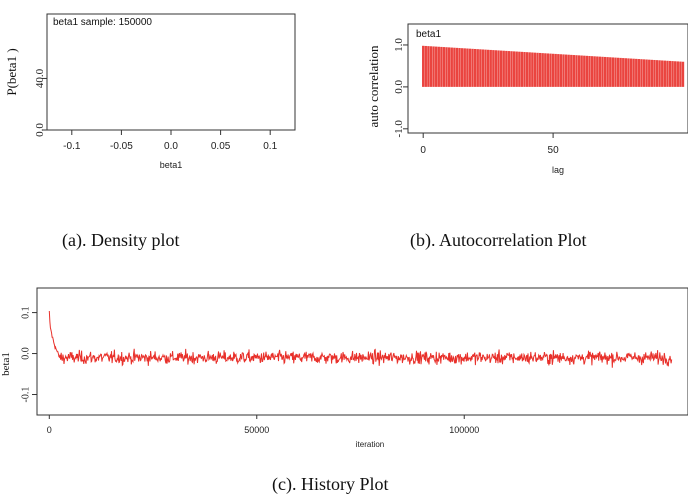 The image size is (688, 502). I want to click on history-trace, so click(360, 339).